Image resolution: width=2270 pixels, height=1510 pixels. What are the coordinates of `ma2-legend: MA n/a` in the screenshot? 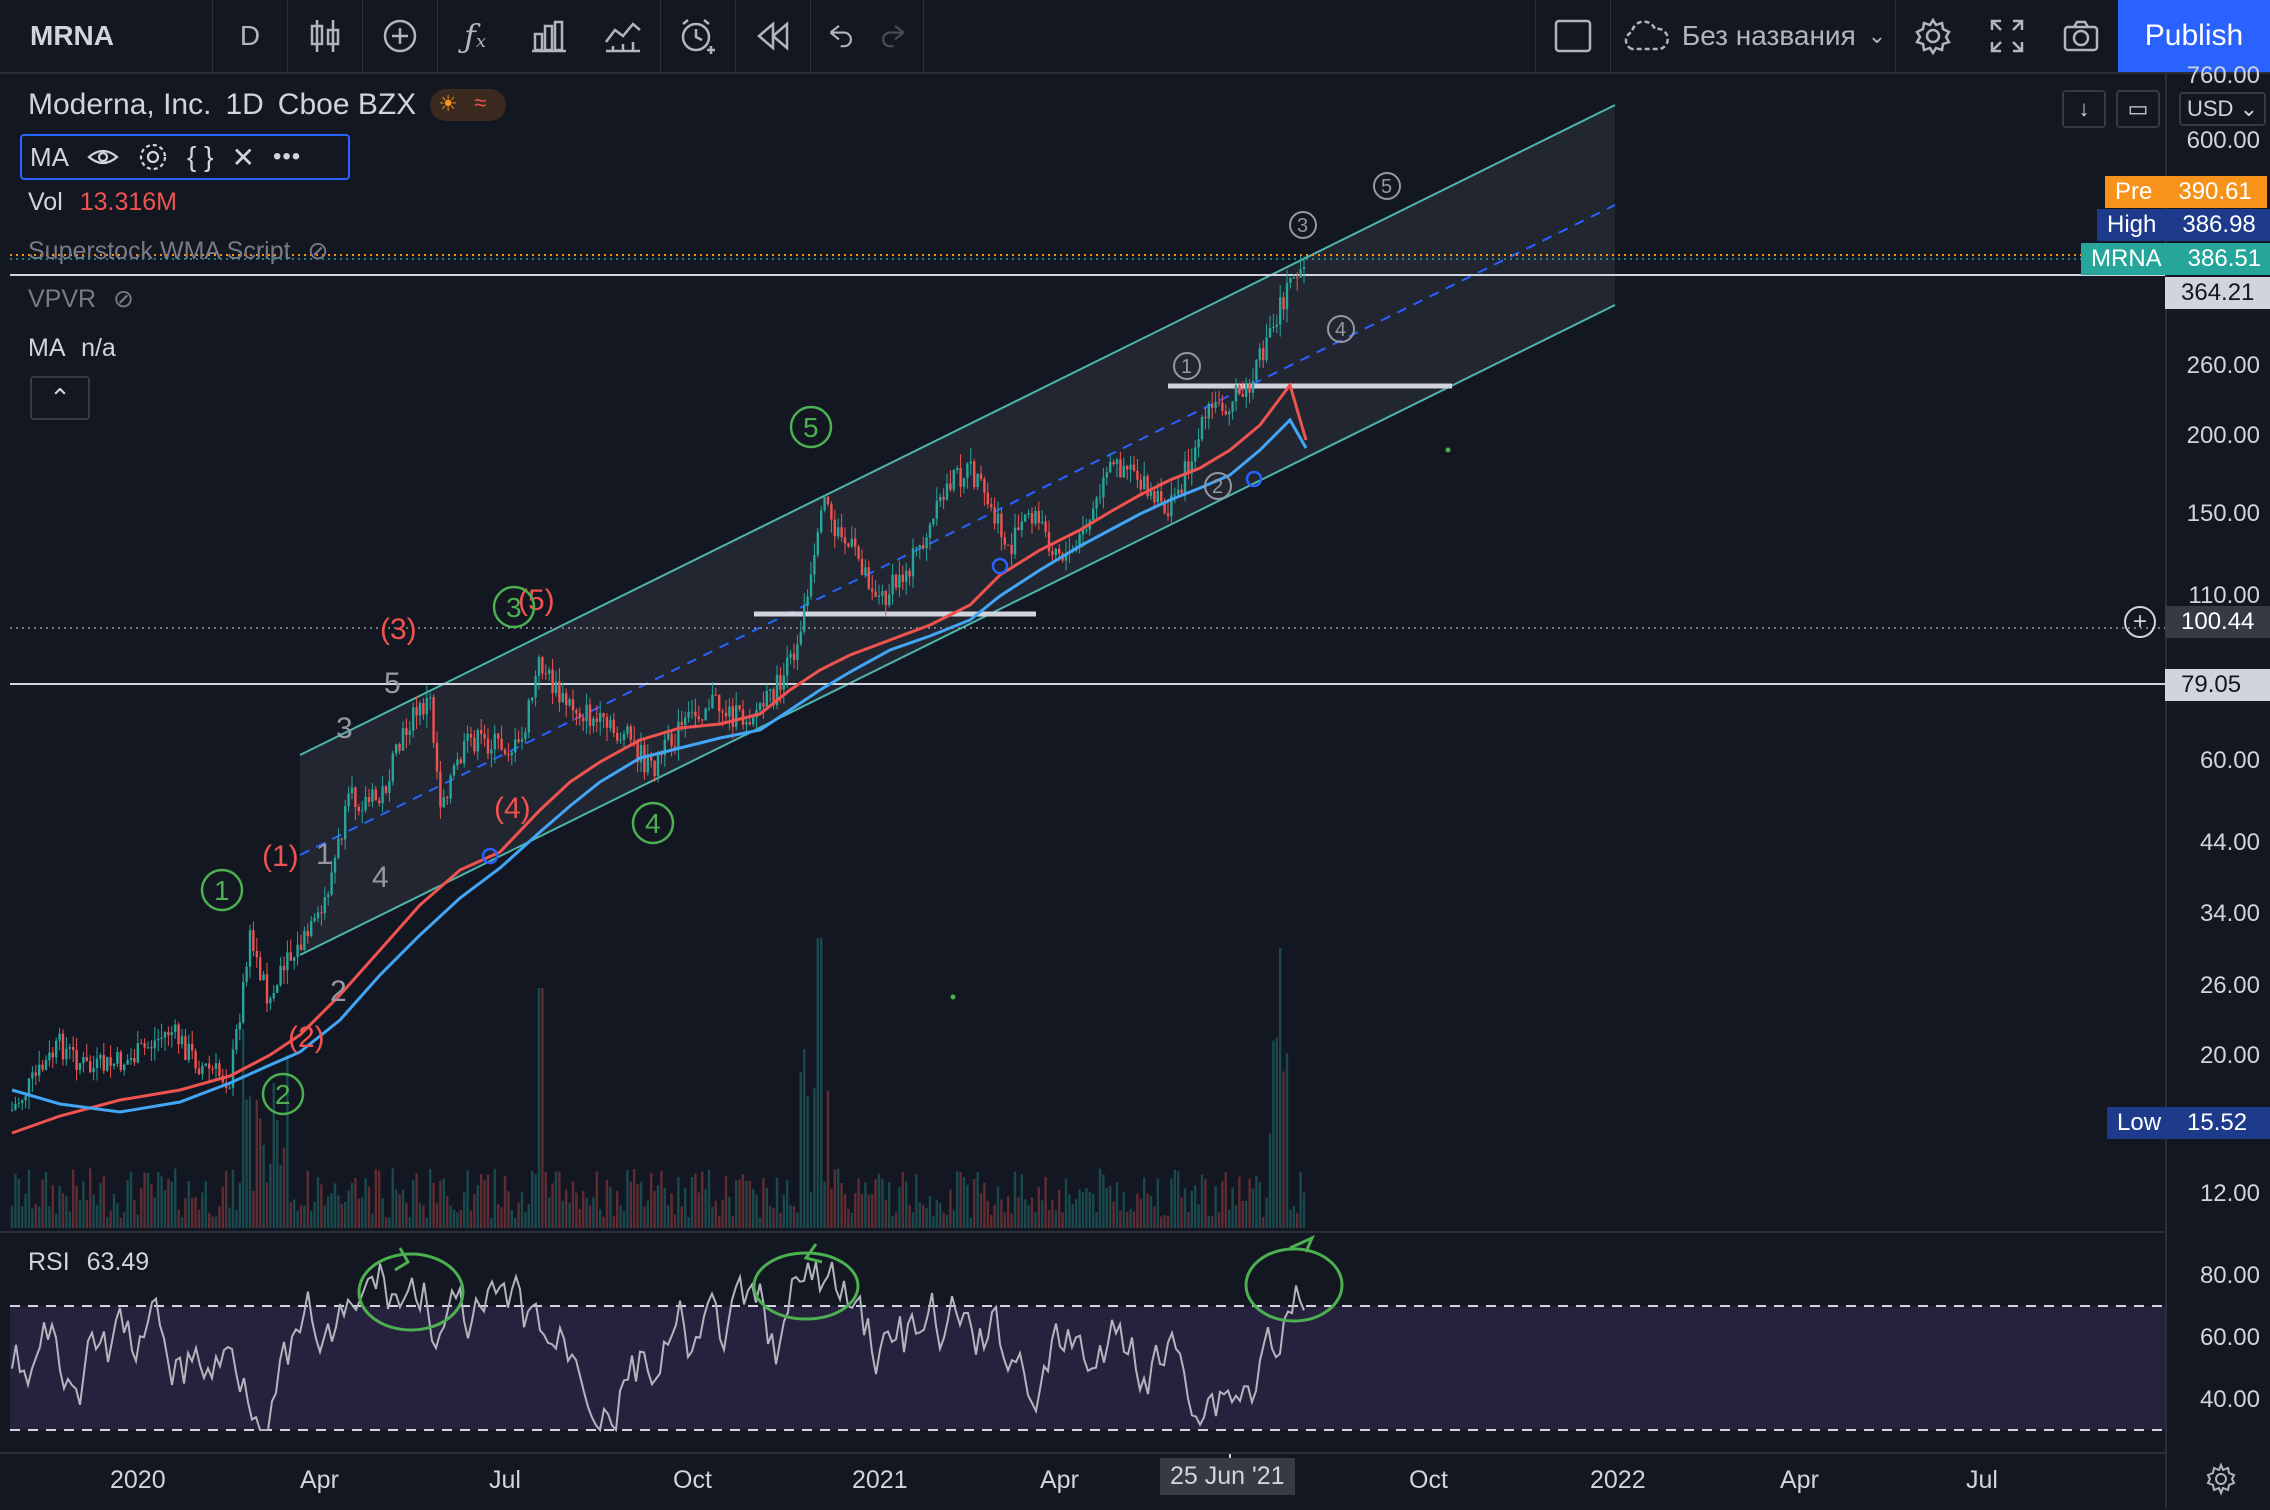 It's located at (72, 348).